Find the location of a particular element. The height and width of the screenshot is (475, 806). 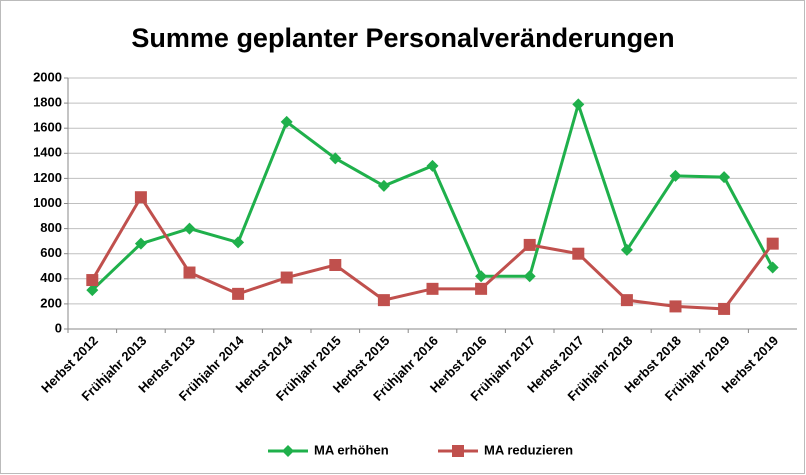

y-tick-label: 2000 is located at coordinates (47, 76).